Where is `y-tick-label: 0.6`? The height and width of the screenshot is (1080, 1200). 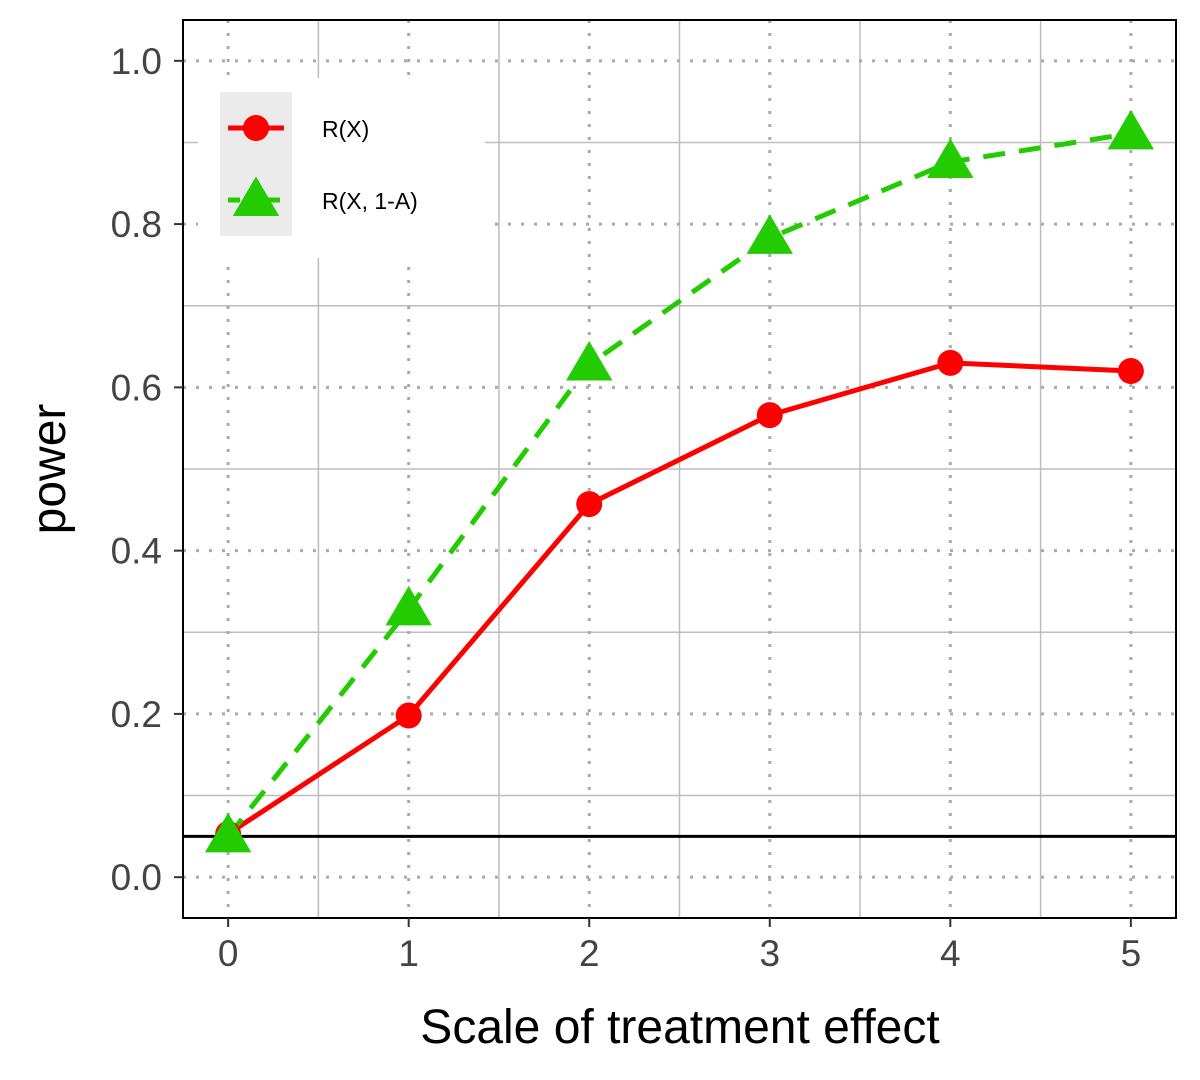 y-tick-label: 0.6 is located at coordinates (136, 387).